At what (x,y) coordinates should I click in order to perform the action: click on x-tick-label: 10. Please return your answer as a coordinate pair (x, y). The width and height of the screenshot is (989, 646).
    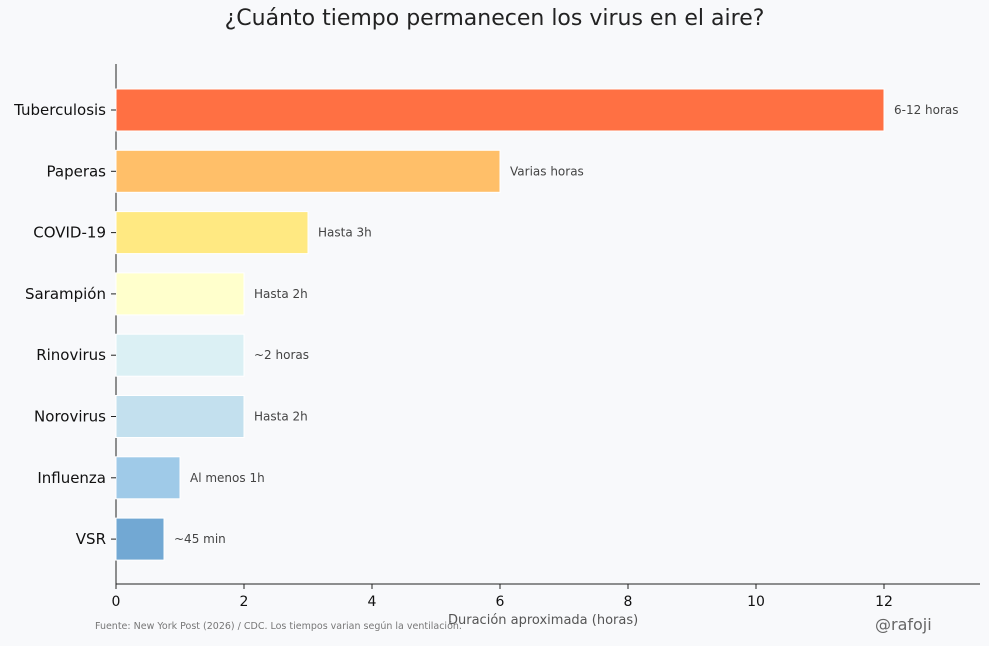
    Looking at the image, I should click on (756, 602).